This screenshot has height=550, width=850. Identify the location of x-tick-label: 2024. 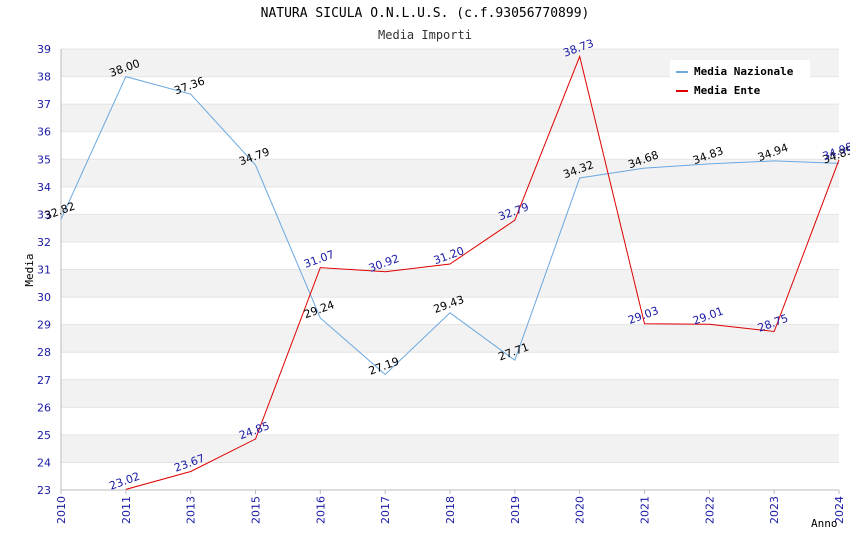
(839, 510).